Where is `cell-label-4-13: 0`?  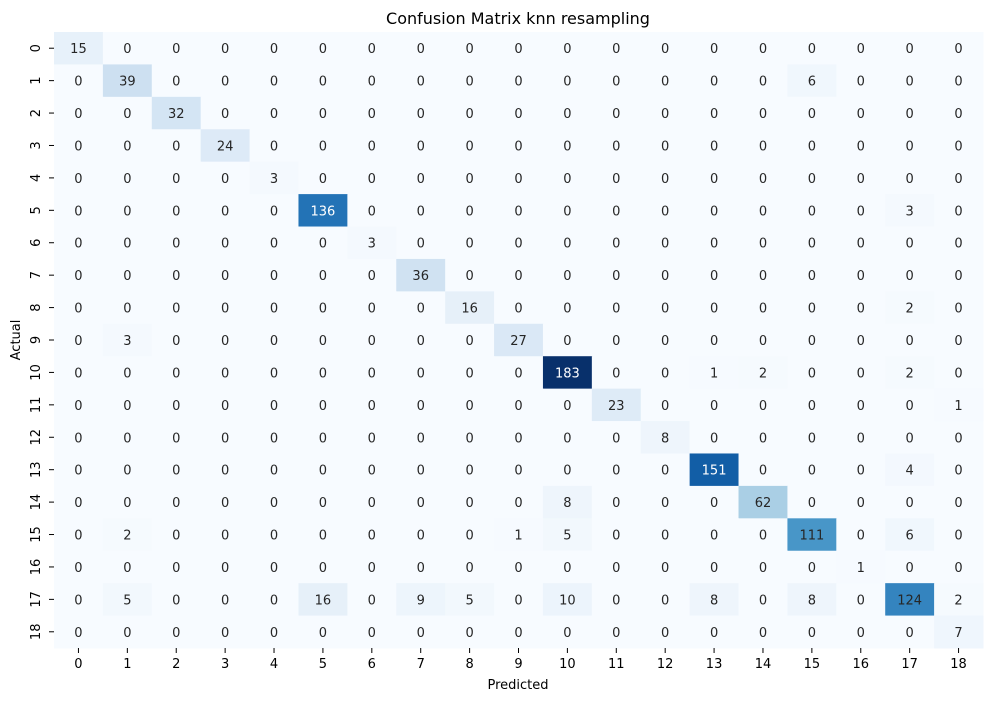
cell-label-4-13: 0 is located at coordinates (714, 179).